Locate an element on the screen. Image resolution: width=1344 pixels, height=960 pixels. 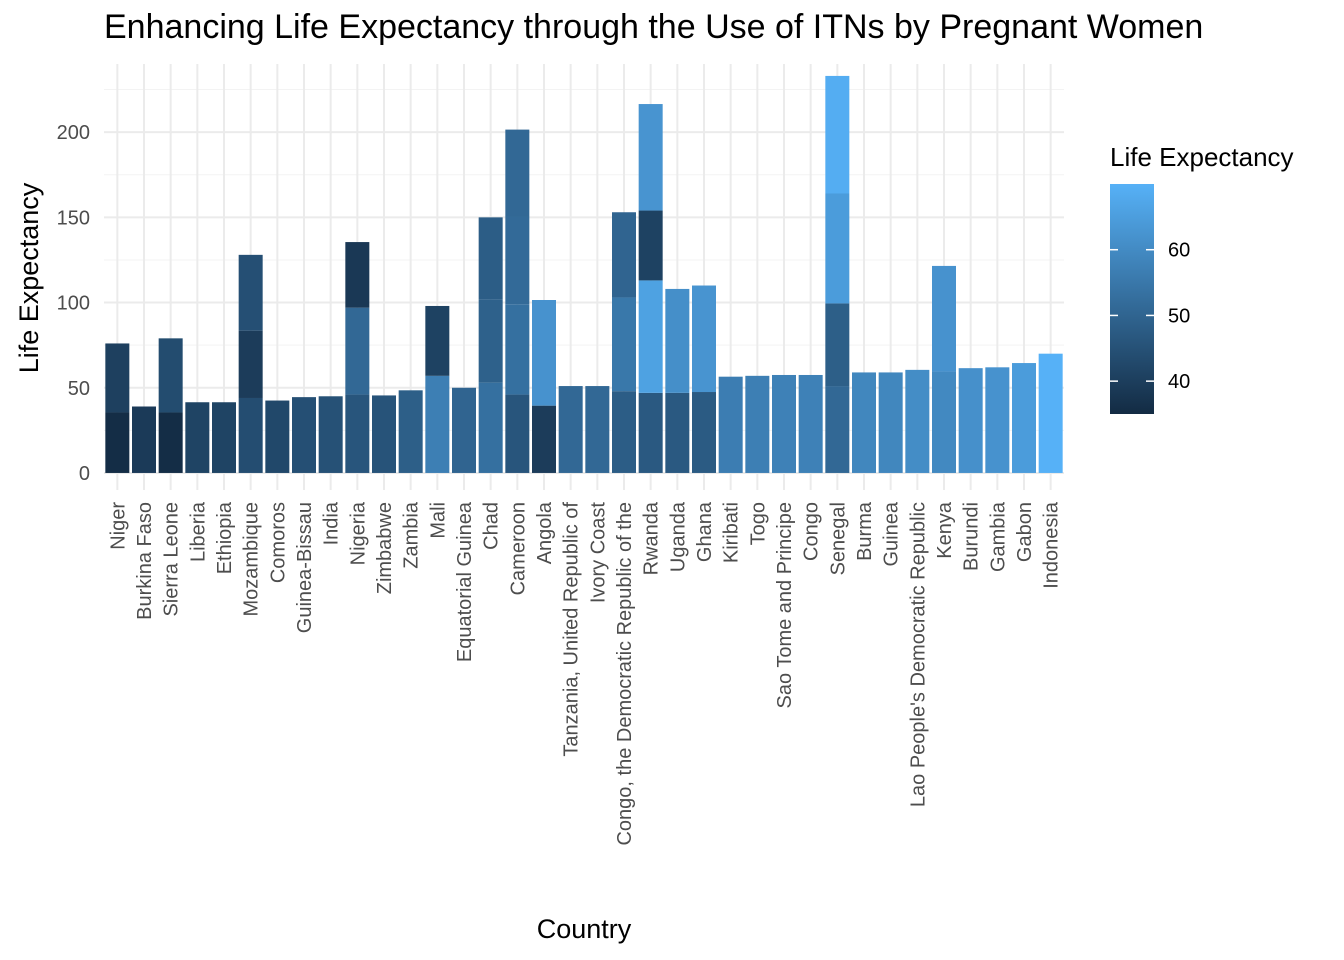
legend-tick-label: 40 is located at coordinates (1179, 382).